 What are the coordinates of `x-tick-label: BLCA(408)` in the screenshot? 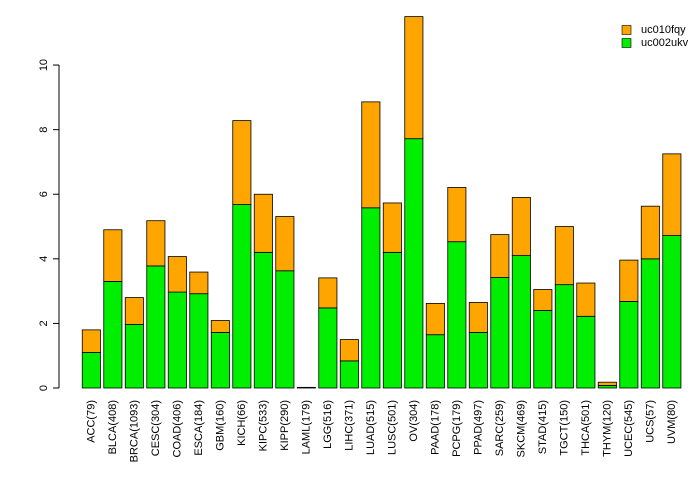 It's located at (113, 427).